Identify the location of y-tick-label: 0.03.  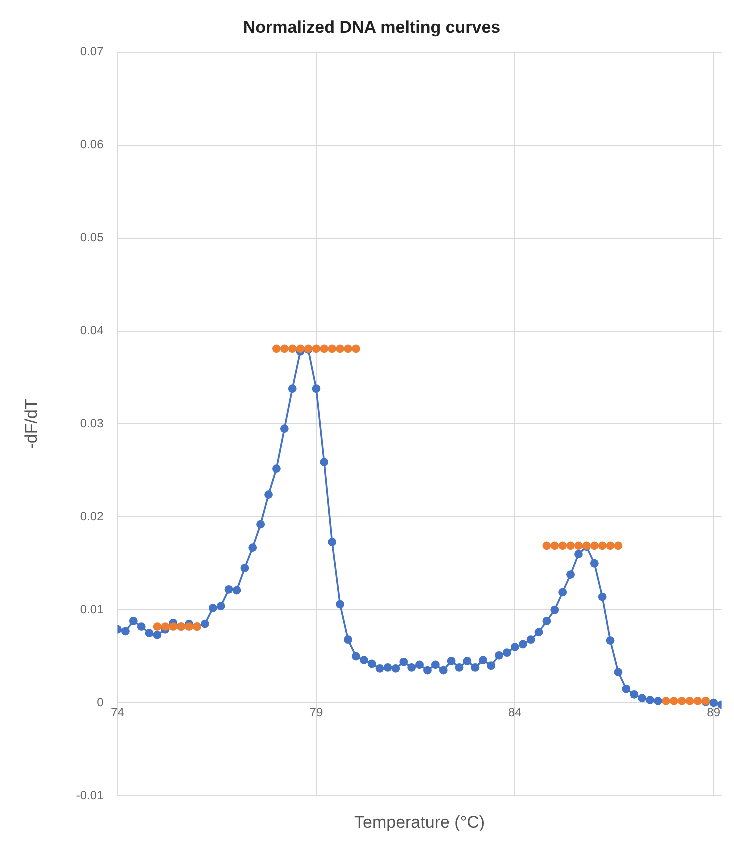
(92, 423).